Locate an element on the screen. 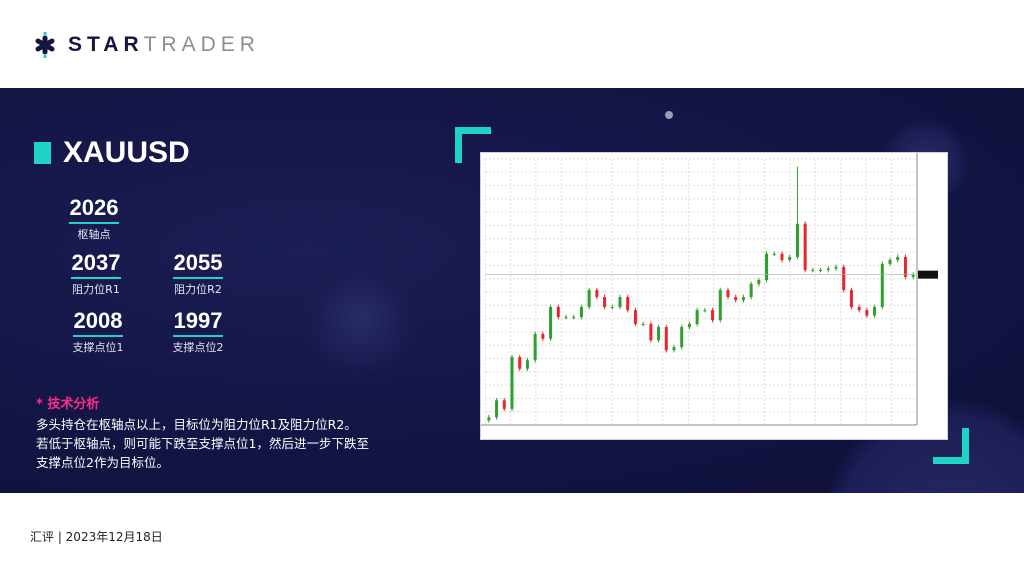 This screenshot has width=1024, height=576. current-price-tag is located at coordinates (928, 274).